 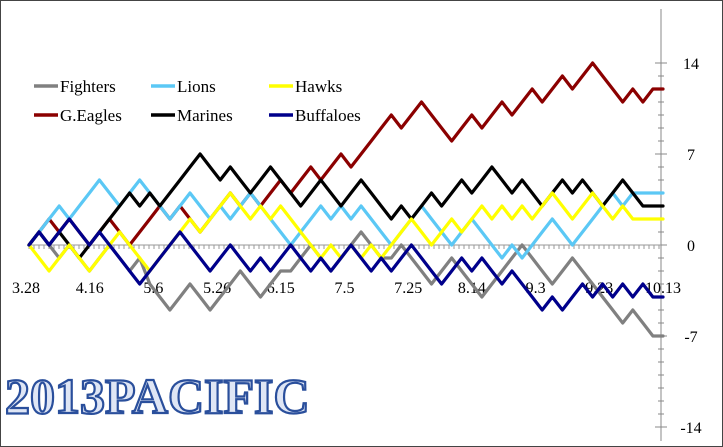 I want to click on x-tick-label: 6.15, so click(x=281, y=288).